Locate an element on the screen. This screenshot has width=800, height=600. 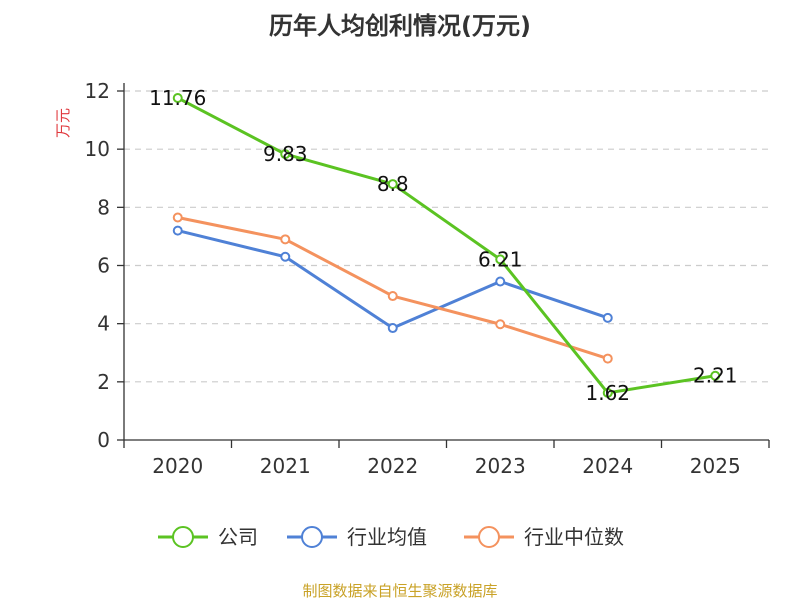
legend: 公司 行业均值 行业中位数 is located at coordinates (391, 537).